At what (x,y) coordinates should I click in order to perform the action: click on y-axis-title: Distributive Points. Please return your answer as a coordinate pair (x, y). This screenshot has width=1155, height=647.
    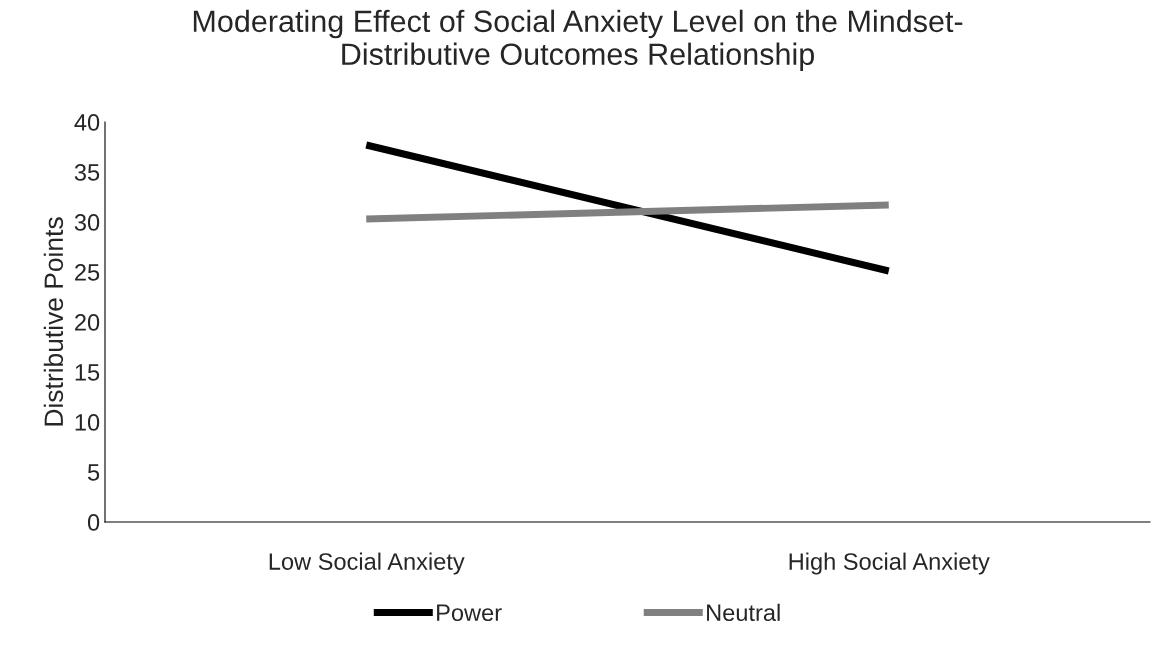
    Looking at the image, I should click on (53, 321).